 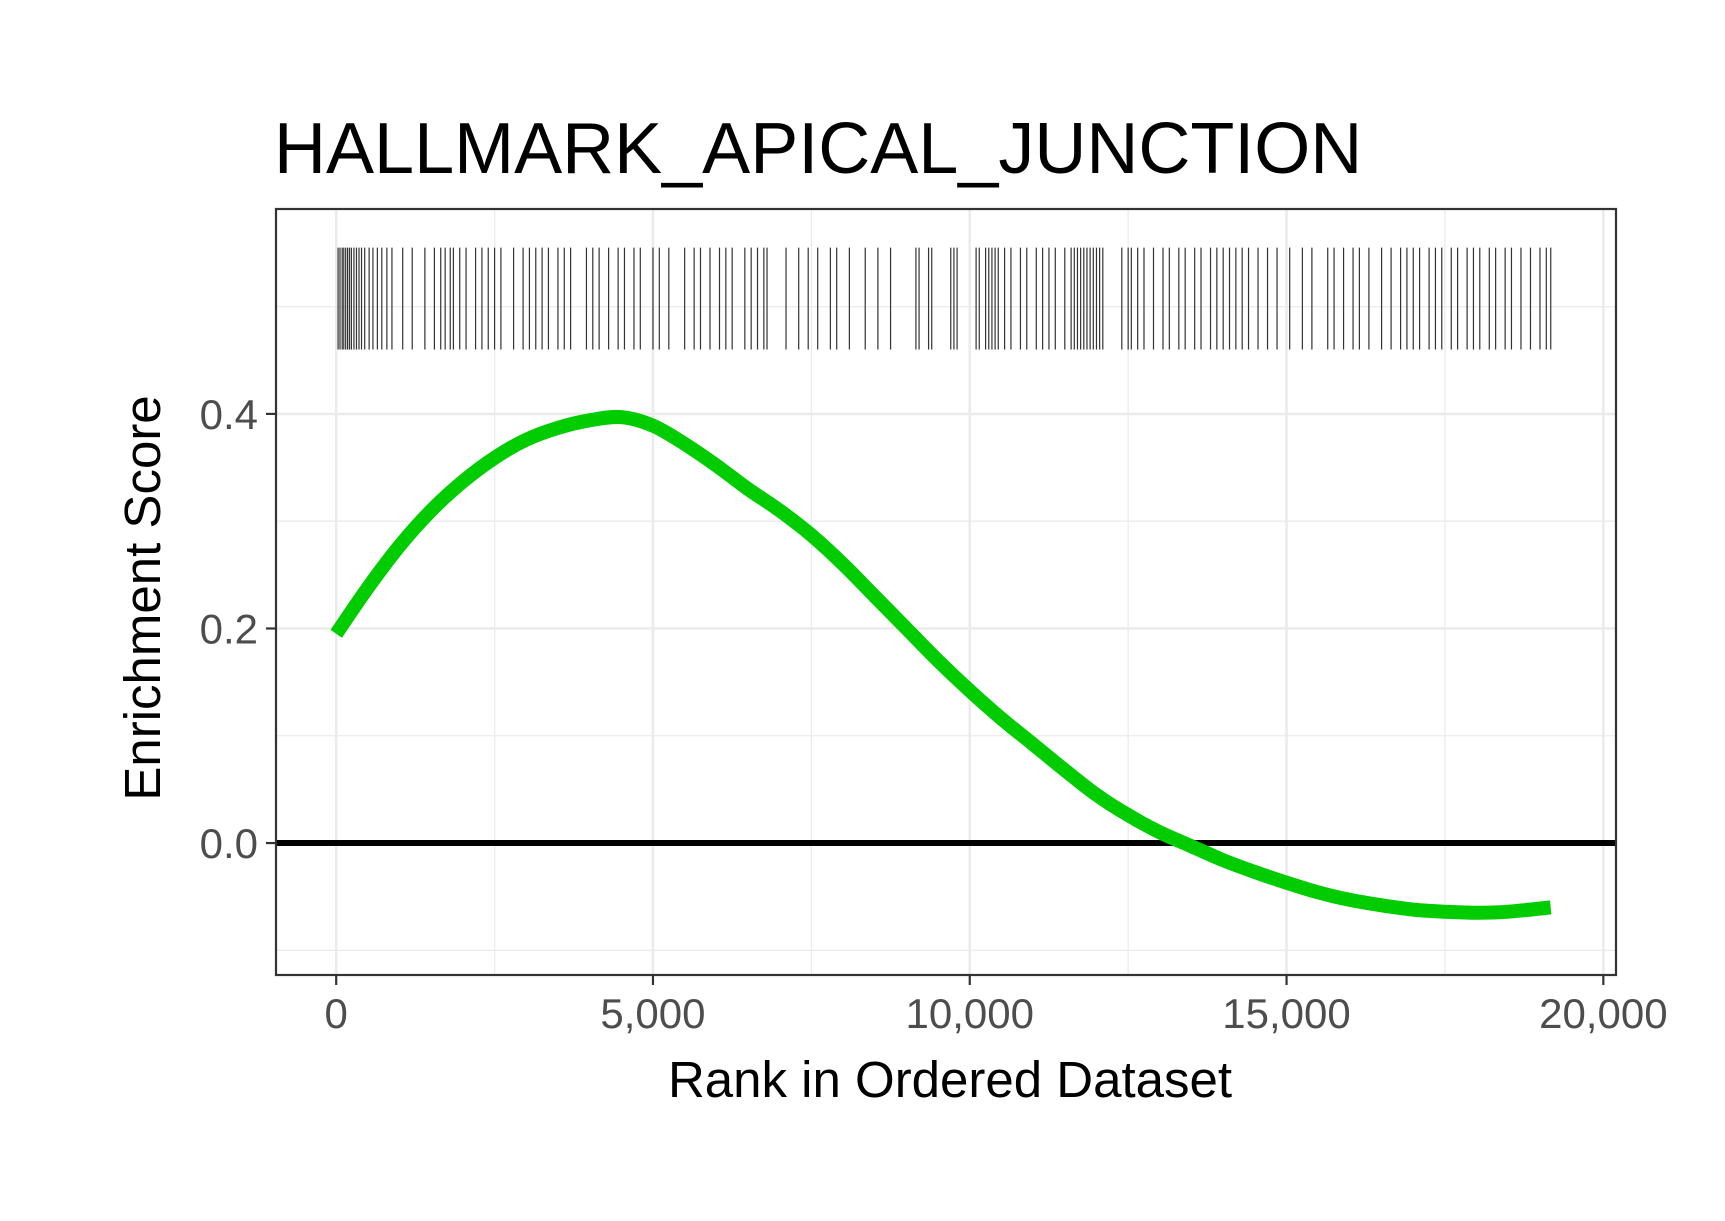 I want to click on gene-hit-ticks, so click(x=944, y=298).